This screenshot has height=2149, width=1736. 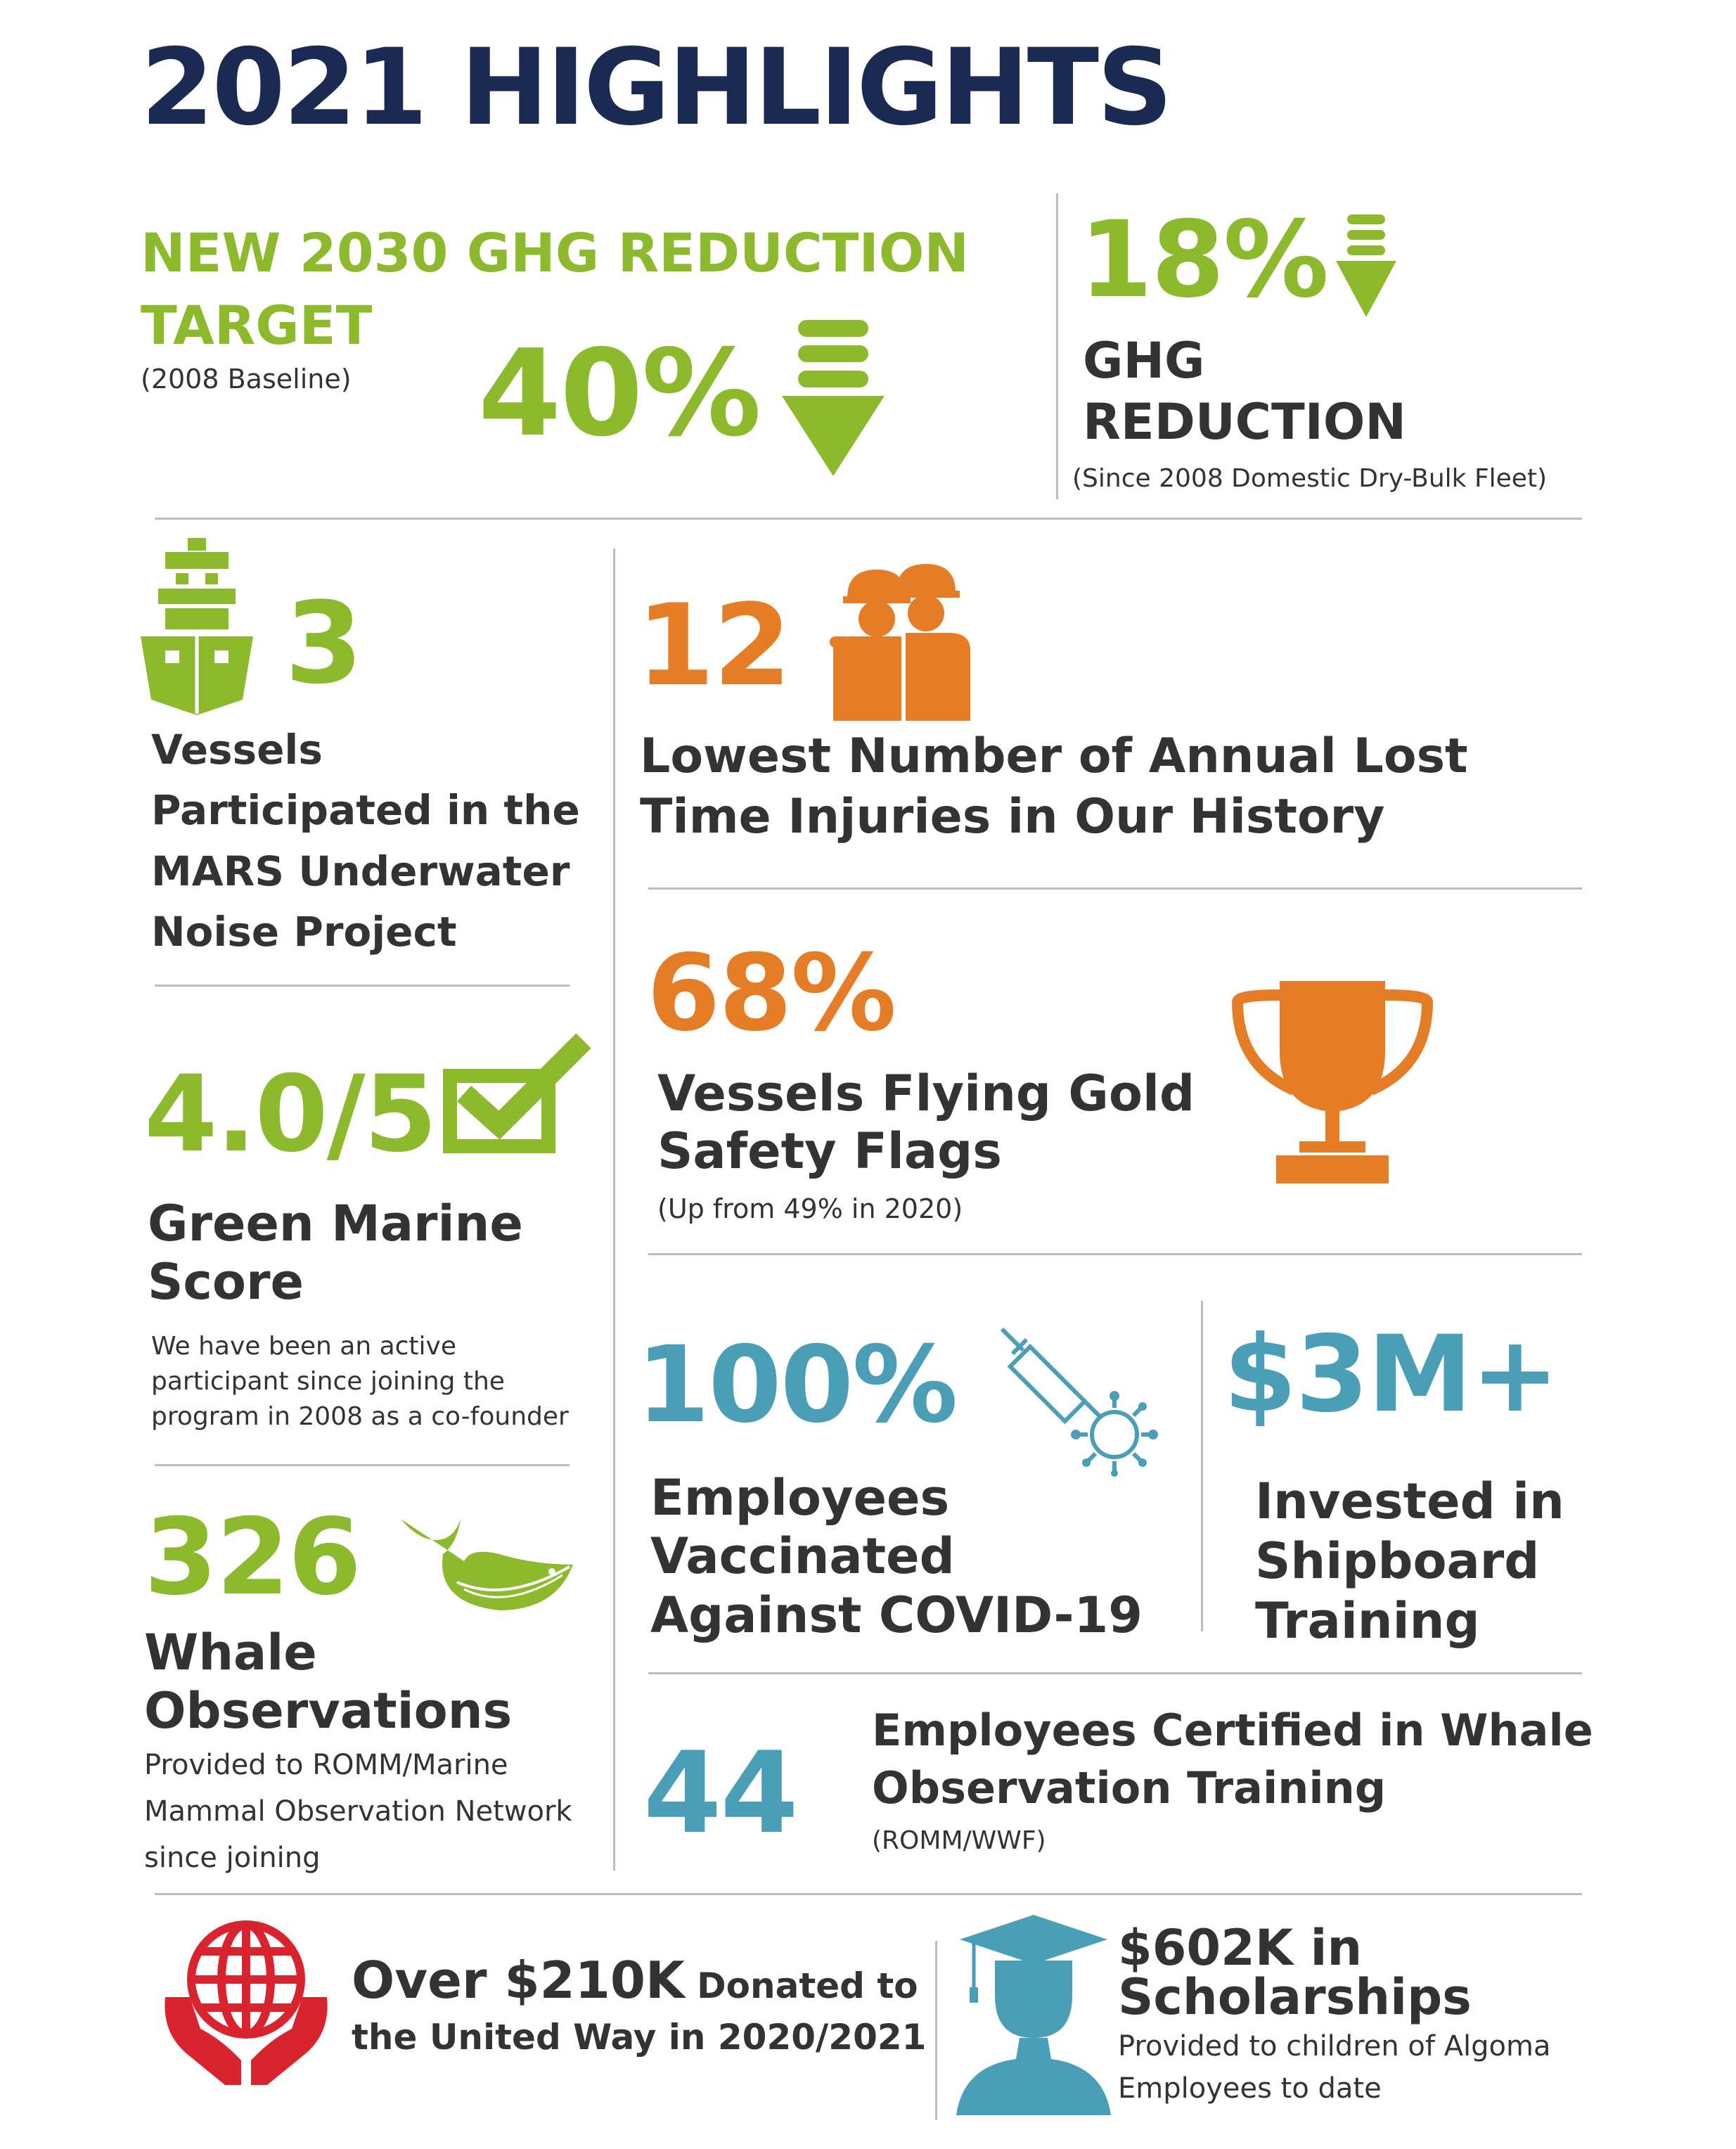 What do you see at coordinates (555, 253) in the screenshot?
I see `ghg-target-heading: NEW 2030 GHG REDUCTION` at bounding box center [555, 253].